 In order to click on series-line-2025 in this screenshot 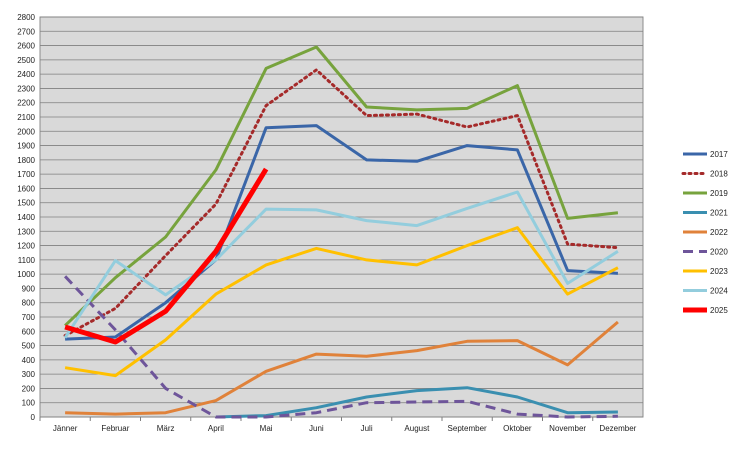, I will do `click(166, 256)`.